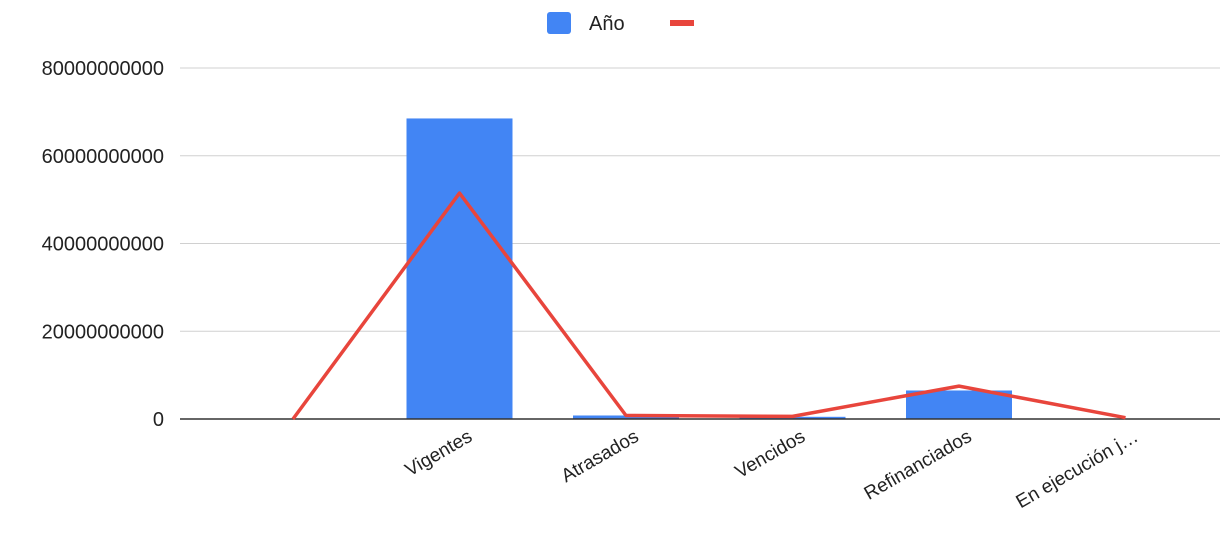  I want to click on y-tick-label: 40000000000, so click(103, 245).